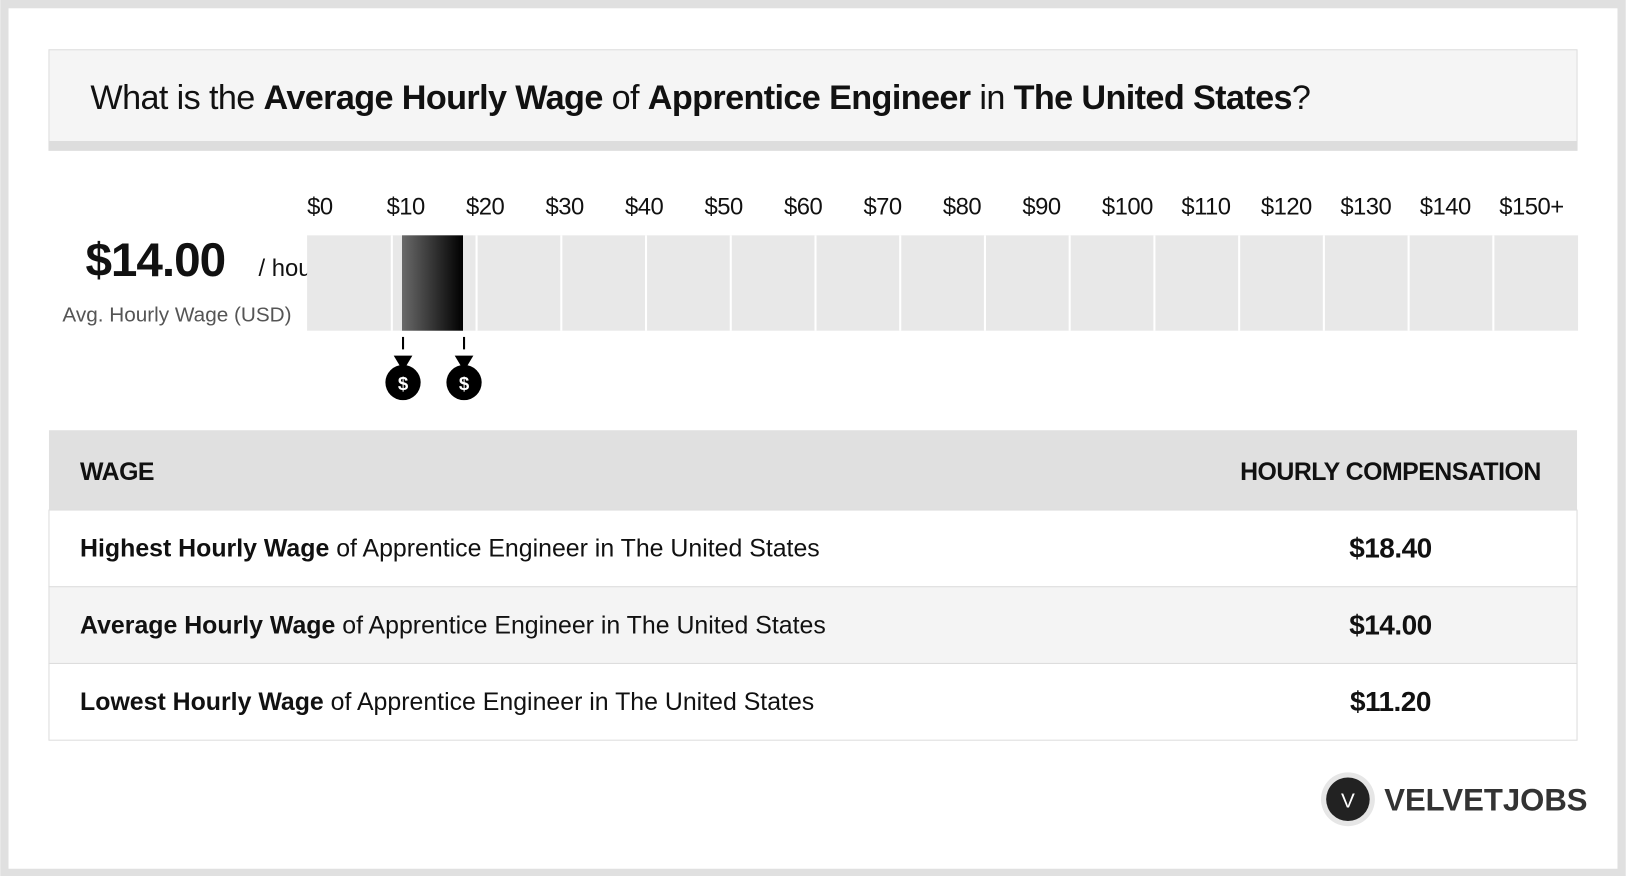 The width and height of the screenshot is (1626, 876). I want to click on logo-circle, so click(1348, 799).